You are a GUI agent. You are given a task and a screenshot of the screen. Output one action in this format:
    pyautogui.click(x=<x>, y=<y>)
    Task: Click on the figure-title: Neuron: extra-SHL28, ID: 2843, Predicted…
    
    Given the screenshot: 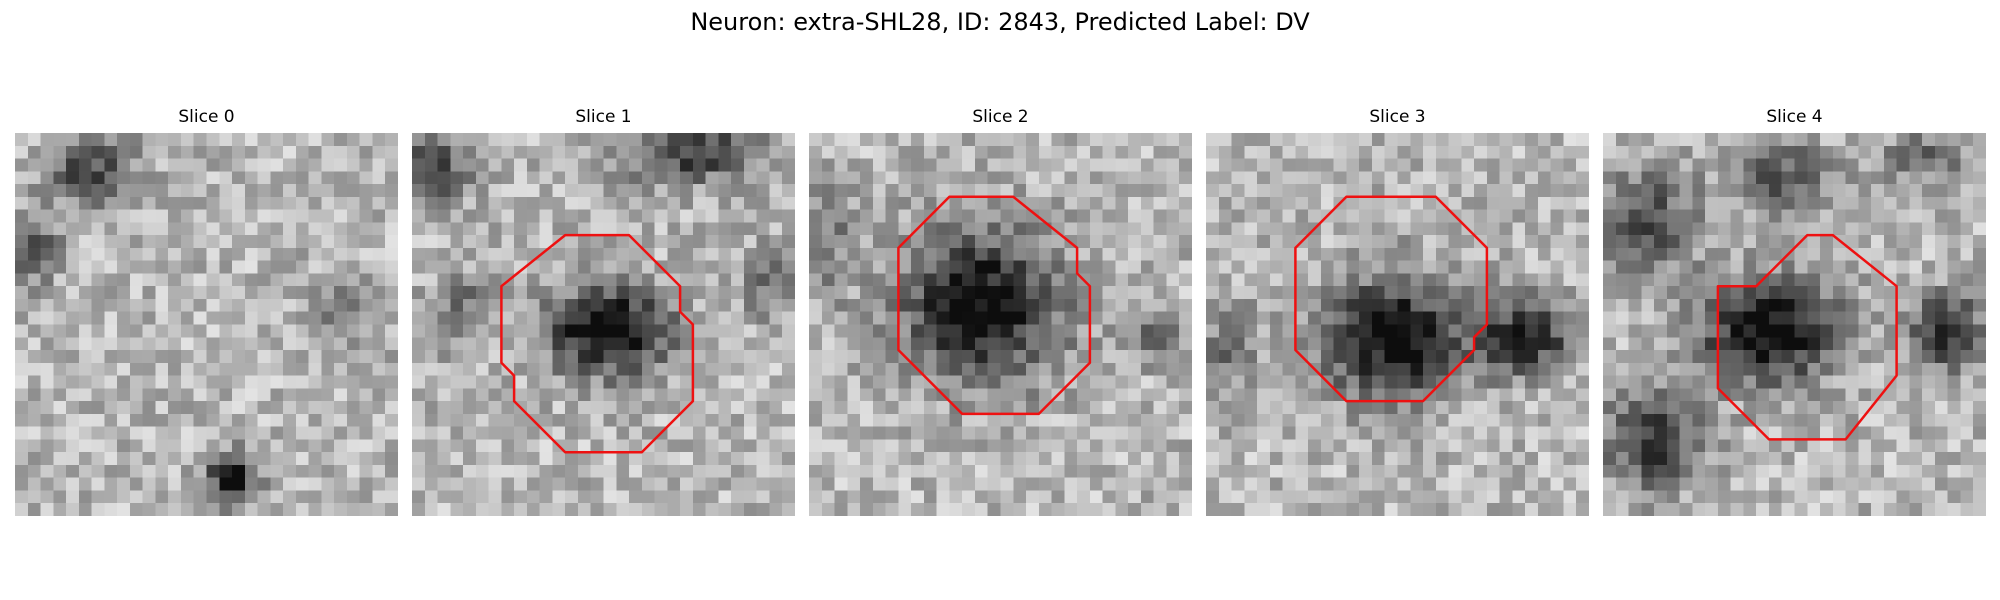 What is the action you would take?
    pyautogui.click(x=1000, y=22)
    